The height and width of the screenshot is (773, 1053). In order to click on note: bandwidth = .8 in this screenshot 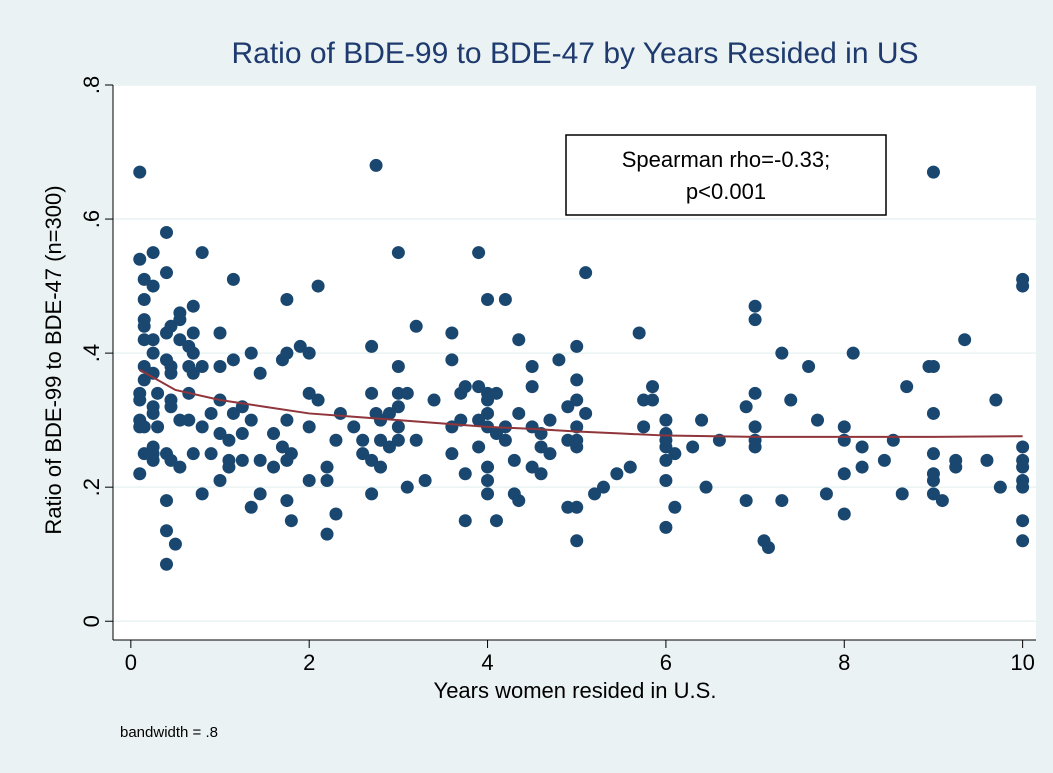, I will do `click(169, 732)`.